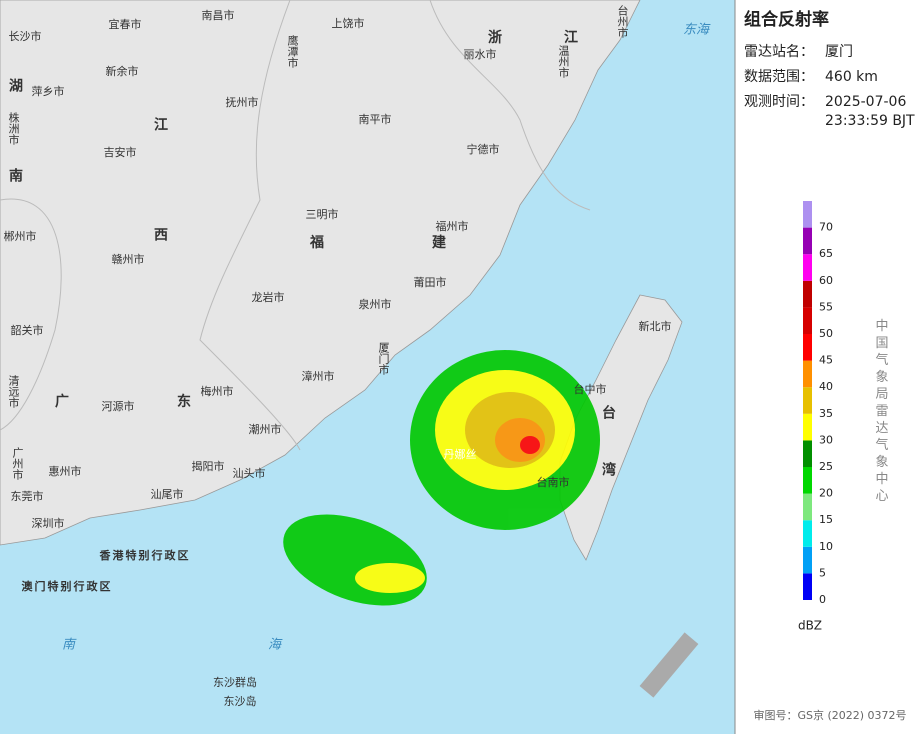 The height and width of the screenshot is (738, 924). Describe the element at coordinates (208, 466) in the screenshot. I see `city-label: 揭阳市` at that location.